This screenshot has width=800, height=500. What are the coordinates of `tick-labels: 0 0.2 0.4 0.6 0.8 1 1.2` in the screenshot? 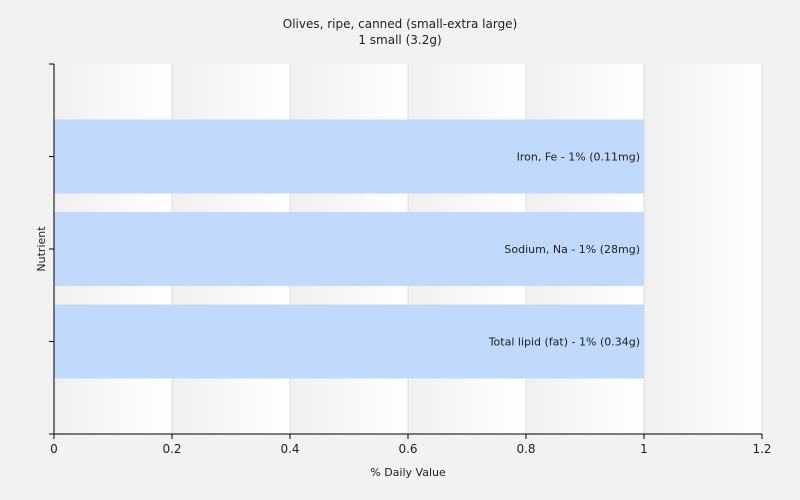 It's located at (410, 449).